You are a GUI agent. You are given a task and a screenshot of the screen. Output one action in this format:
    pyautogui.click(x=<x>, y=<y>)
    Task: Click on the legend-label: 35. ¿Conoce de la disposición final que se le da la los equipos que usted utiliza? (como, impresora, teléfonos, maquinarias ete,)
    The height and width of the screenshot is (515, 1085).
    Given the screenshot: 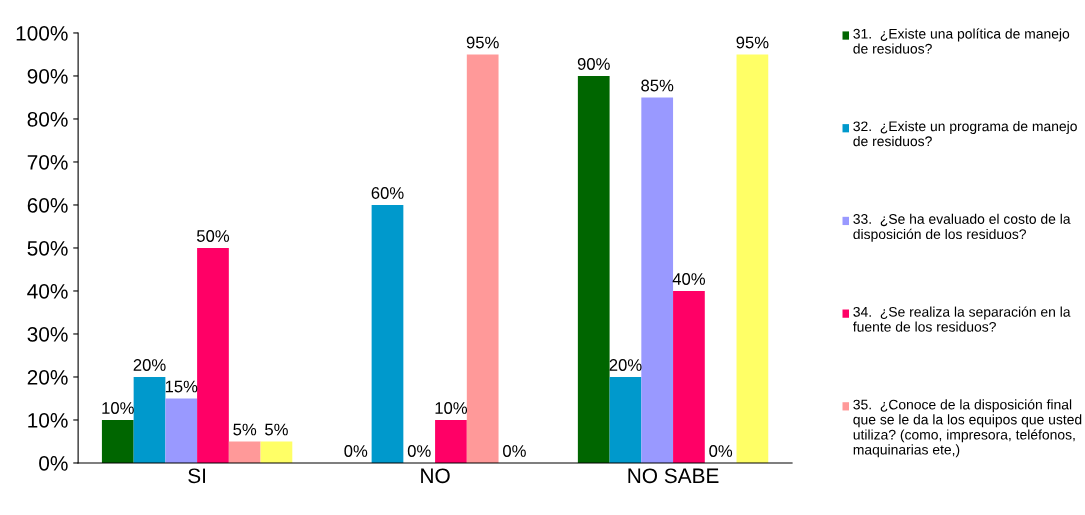 What is the action you would take?
    pyautogui.click(x=967, y=428)
    